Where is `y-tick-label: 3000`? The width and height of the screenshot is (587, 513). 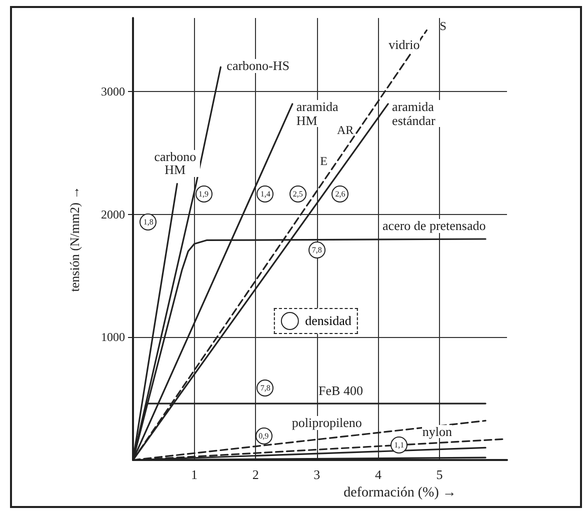
y-tick-label: 3000 is located at coordinates (113, 91).